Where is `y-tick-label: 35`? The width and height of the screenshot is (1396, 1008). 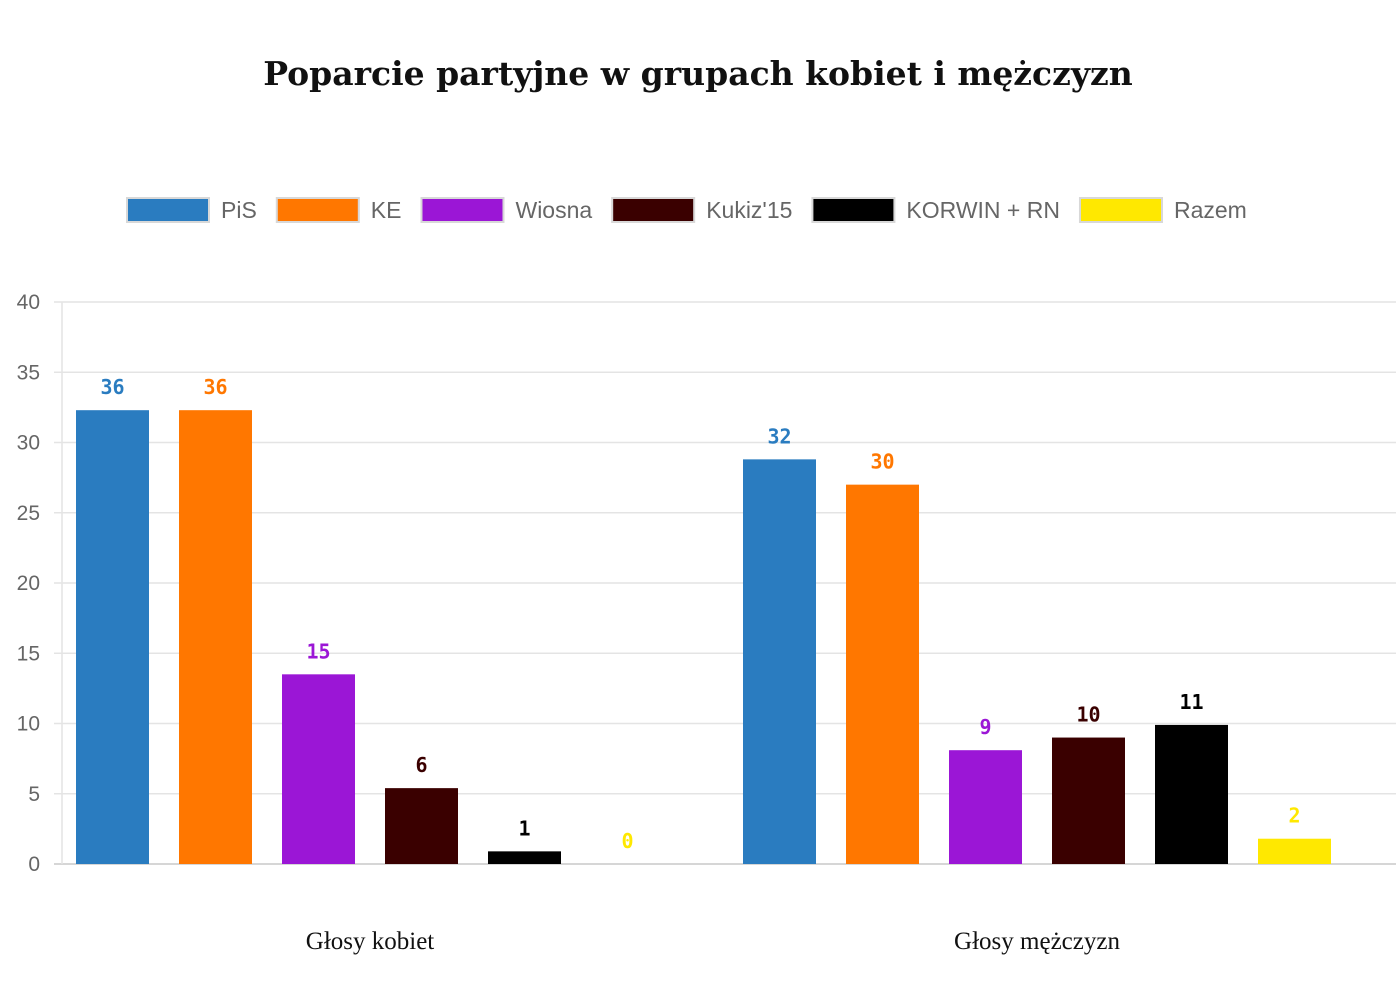 y-tick-label: 35 is located at coordinates (28, 372).